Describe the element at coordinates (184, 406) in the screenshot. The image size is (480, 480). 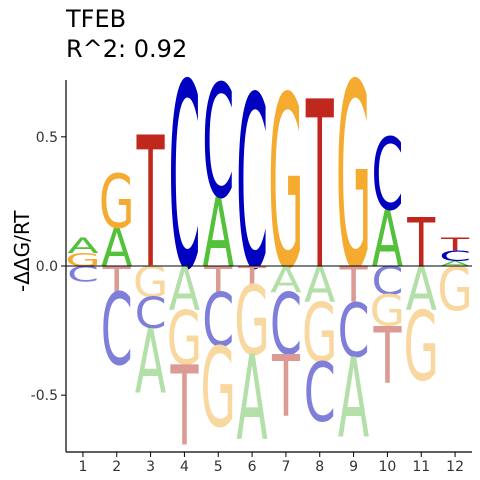
I see `logo-letter-t-pos4-down: T` at that location.